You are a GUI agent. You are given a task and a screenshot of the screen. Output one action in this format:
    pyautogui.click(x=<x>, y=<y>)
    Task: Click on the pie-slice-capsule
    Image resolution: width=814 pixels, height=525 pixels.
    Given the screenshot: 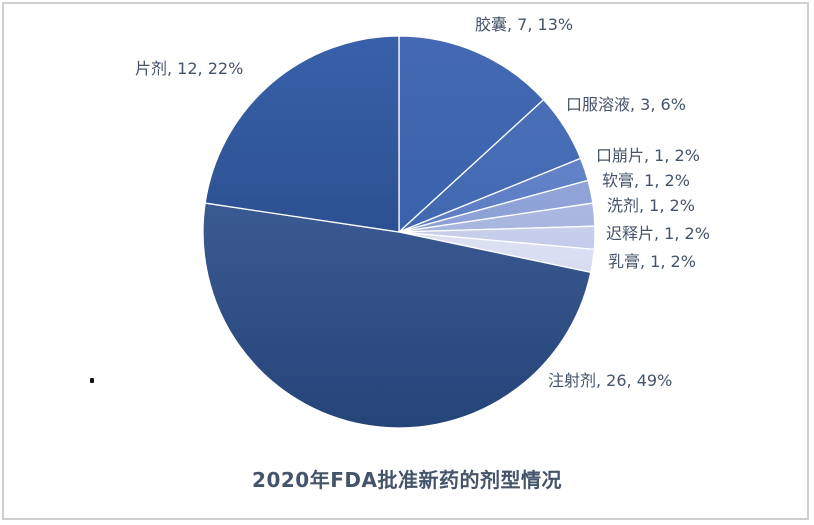 What is the action you would take?
    pyautogui.click(x=471, y=134)
    